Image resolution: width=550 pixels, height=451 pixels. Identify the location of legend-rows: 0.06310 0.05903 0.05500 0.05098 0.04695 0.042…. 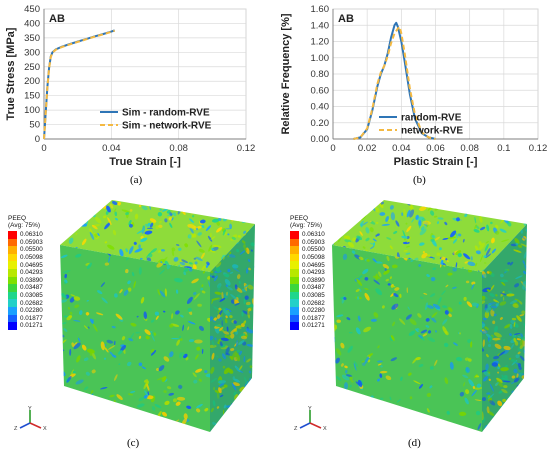
(307, 280).